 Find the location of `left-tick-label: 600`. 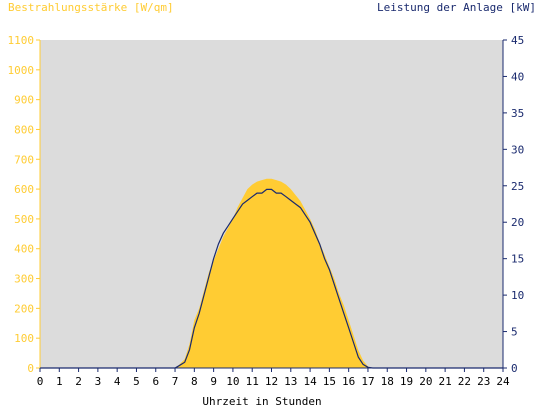

left-tick-label: 600 is located at coordinates (24, 189).